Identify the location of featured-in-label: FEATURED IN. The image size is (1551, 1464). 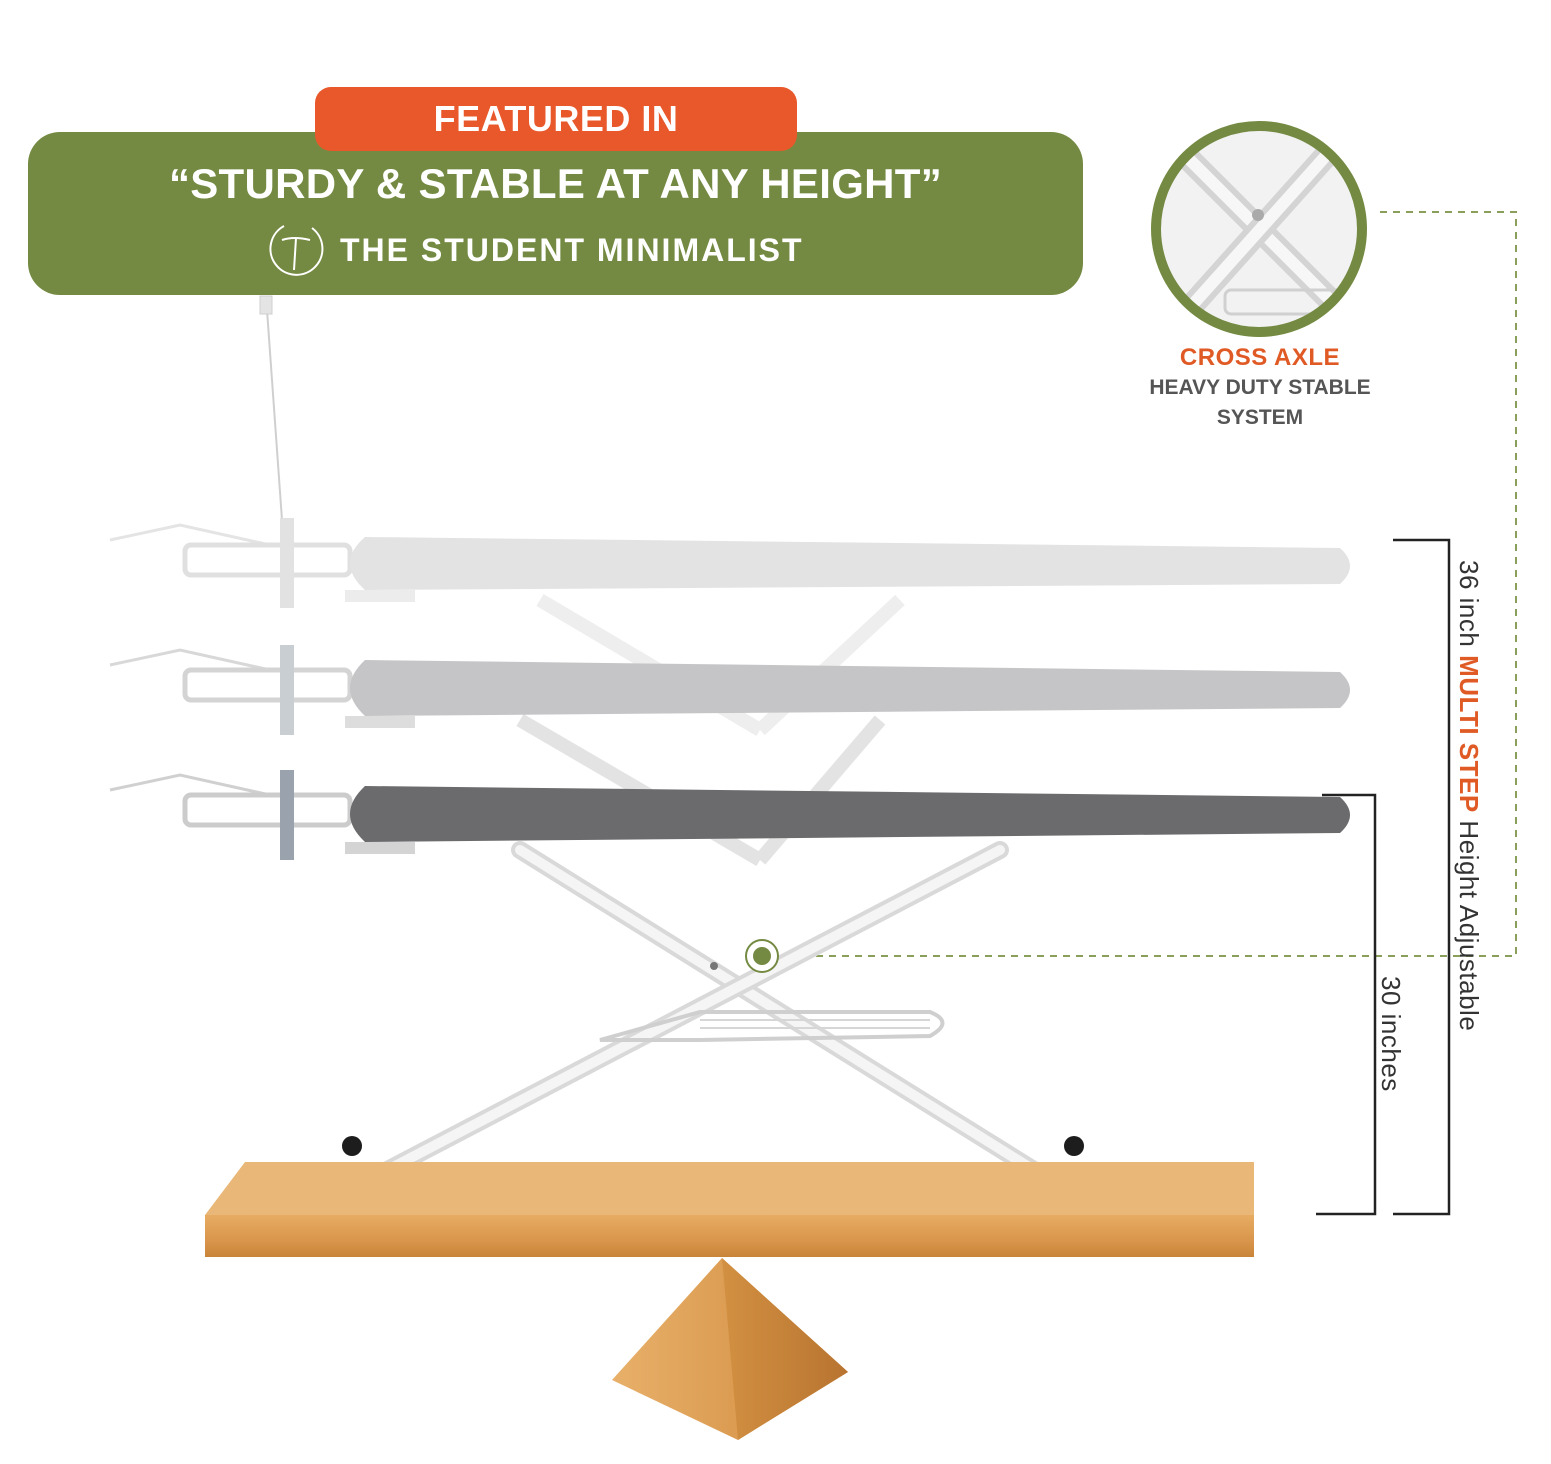
(556, 118).